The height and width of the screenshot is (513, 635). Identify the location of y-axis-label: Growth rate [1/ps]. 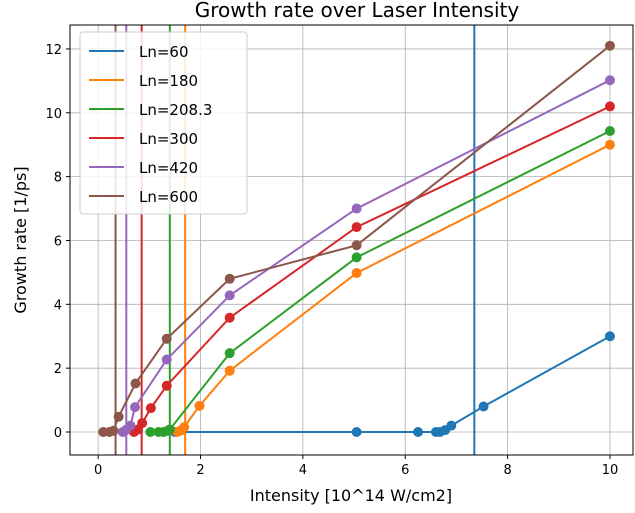
(20, 239).